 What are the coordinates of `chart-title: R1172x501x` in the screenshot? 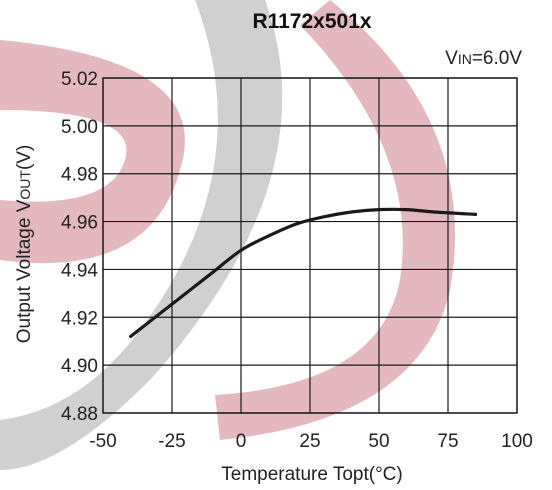 It's located at (311, 21).